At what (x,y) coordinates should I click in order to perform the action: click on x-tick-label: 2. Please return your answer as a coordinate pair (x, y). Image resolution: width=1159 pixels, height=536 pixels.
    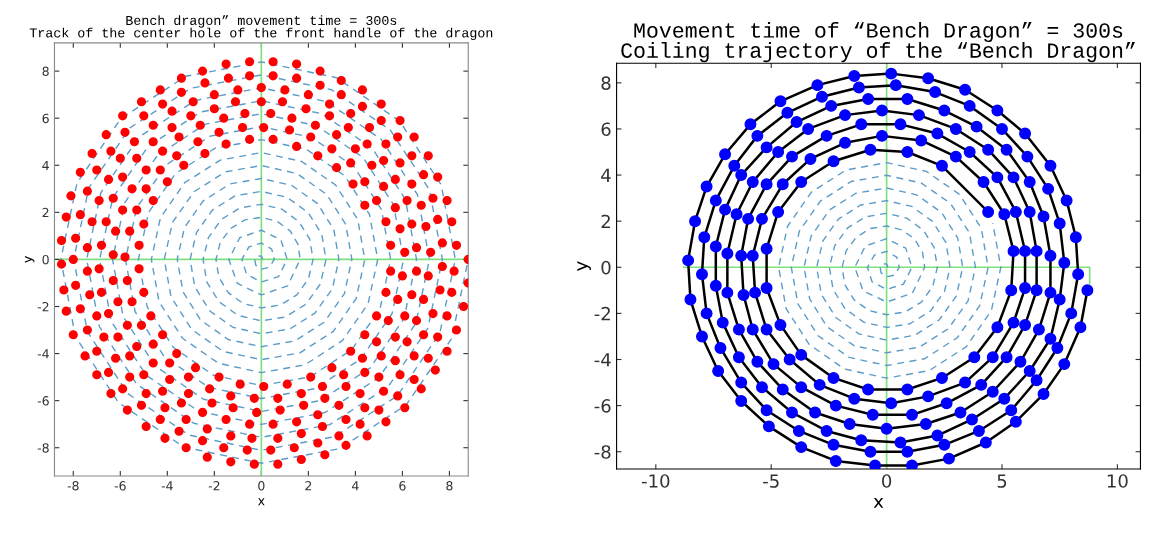
    Looking at the image, I should click on (308, 486).